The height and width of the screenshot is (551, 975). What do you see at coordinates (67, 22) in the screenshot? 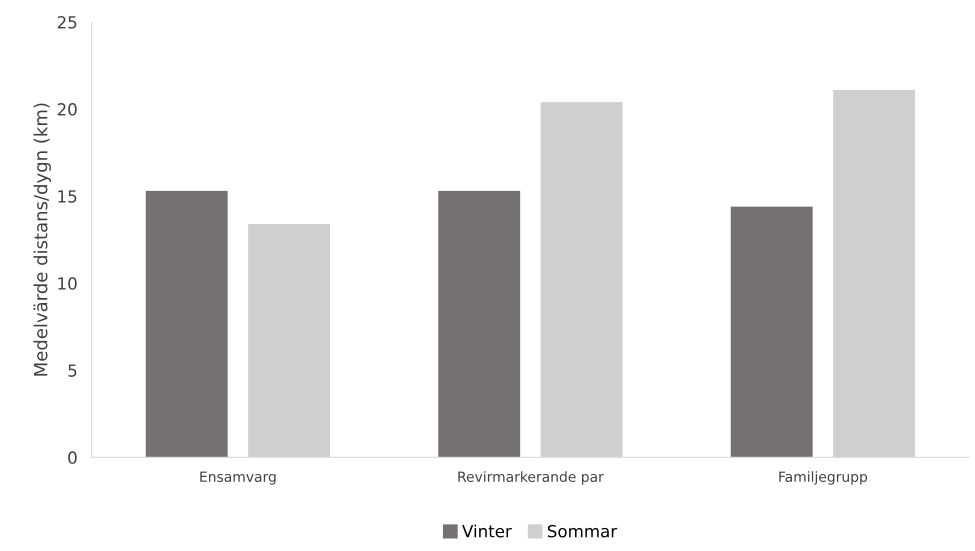
I see `y-tick-label: 25` at bounding box center [67, 22].